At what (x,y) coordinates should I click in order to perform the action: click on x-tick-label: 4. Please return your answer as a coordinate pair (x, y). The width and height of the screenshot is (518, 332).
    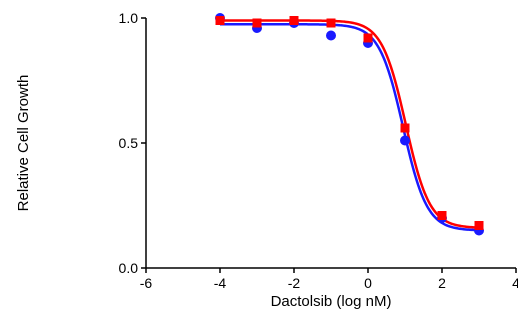
    Looking at the image, I should click on (515, 283).